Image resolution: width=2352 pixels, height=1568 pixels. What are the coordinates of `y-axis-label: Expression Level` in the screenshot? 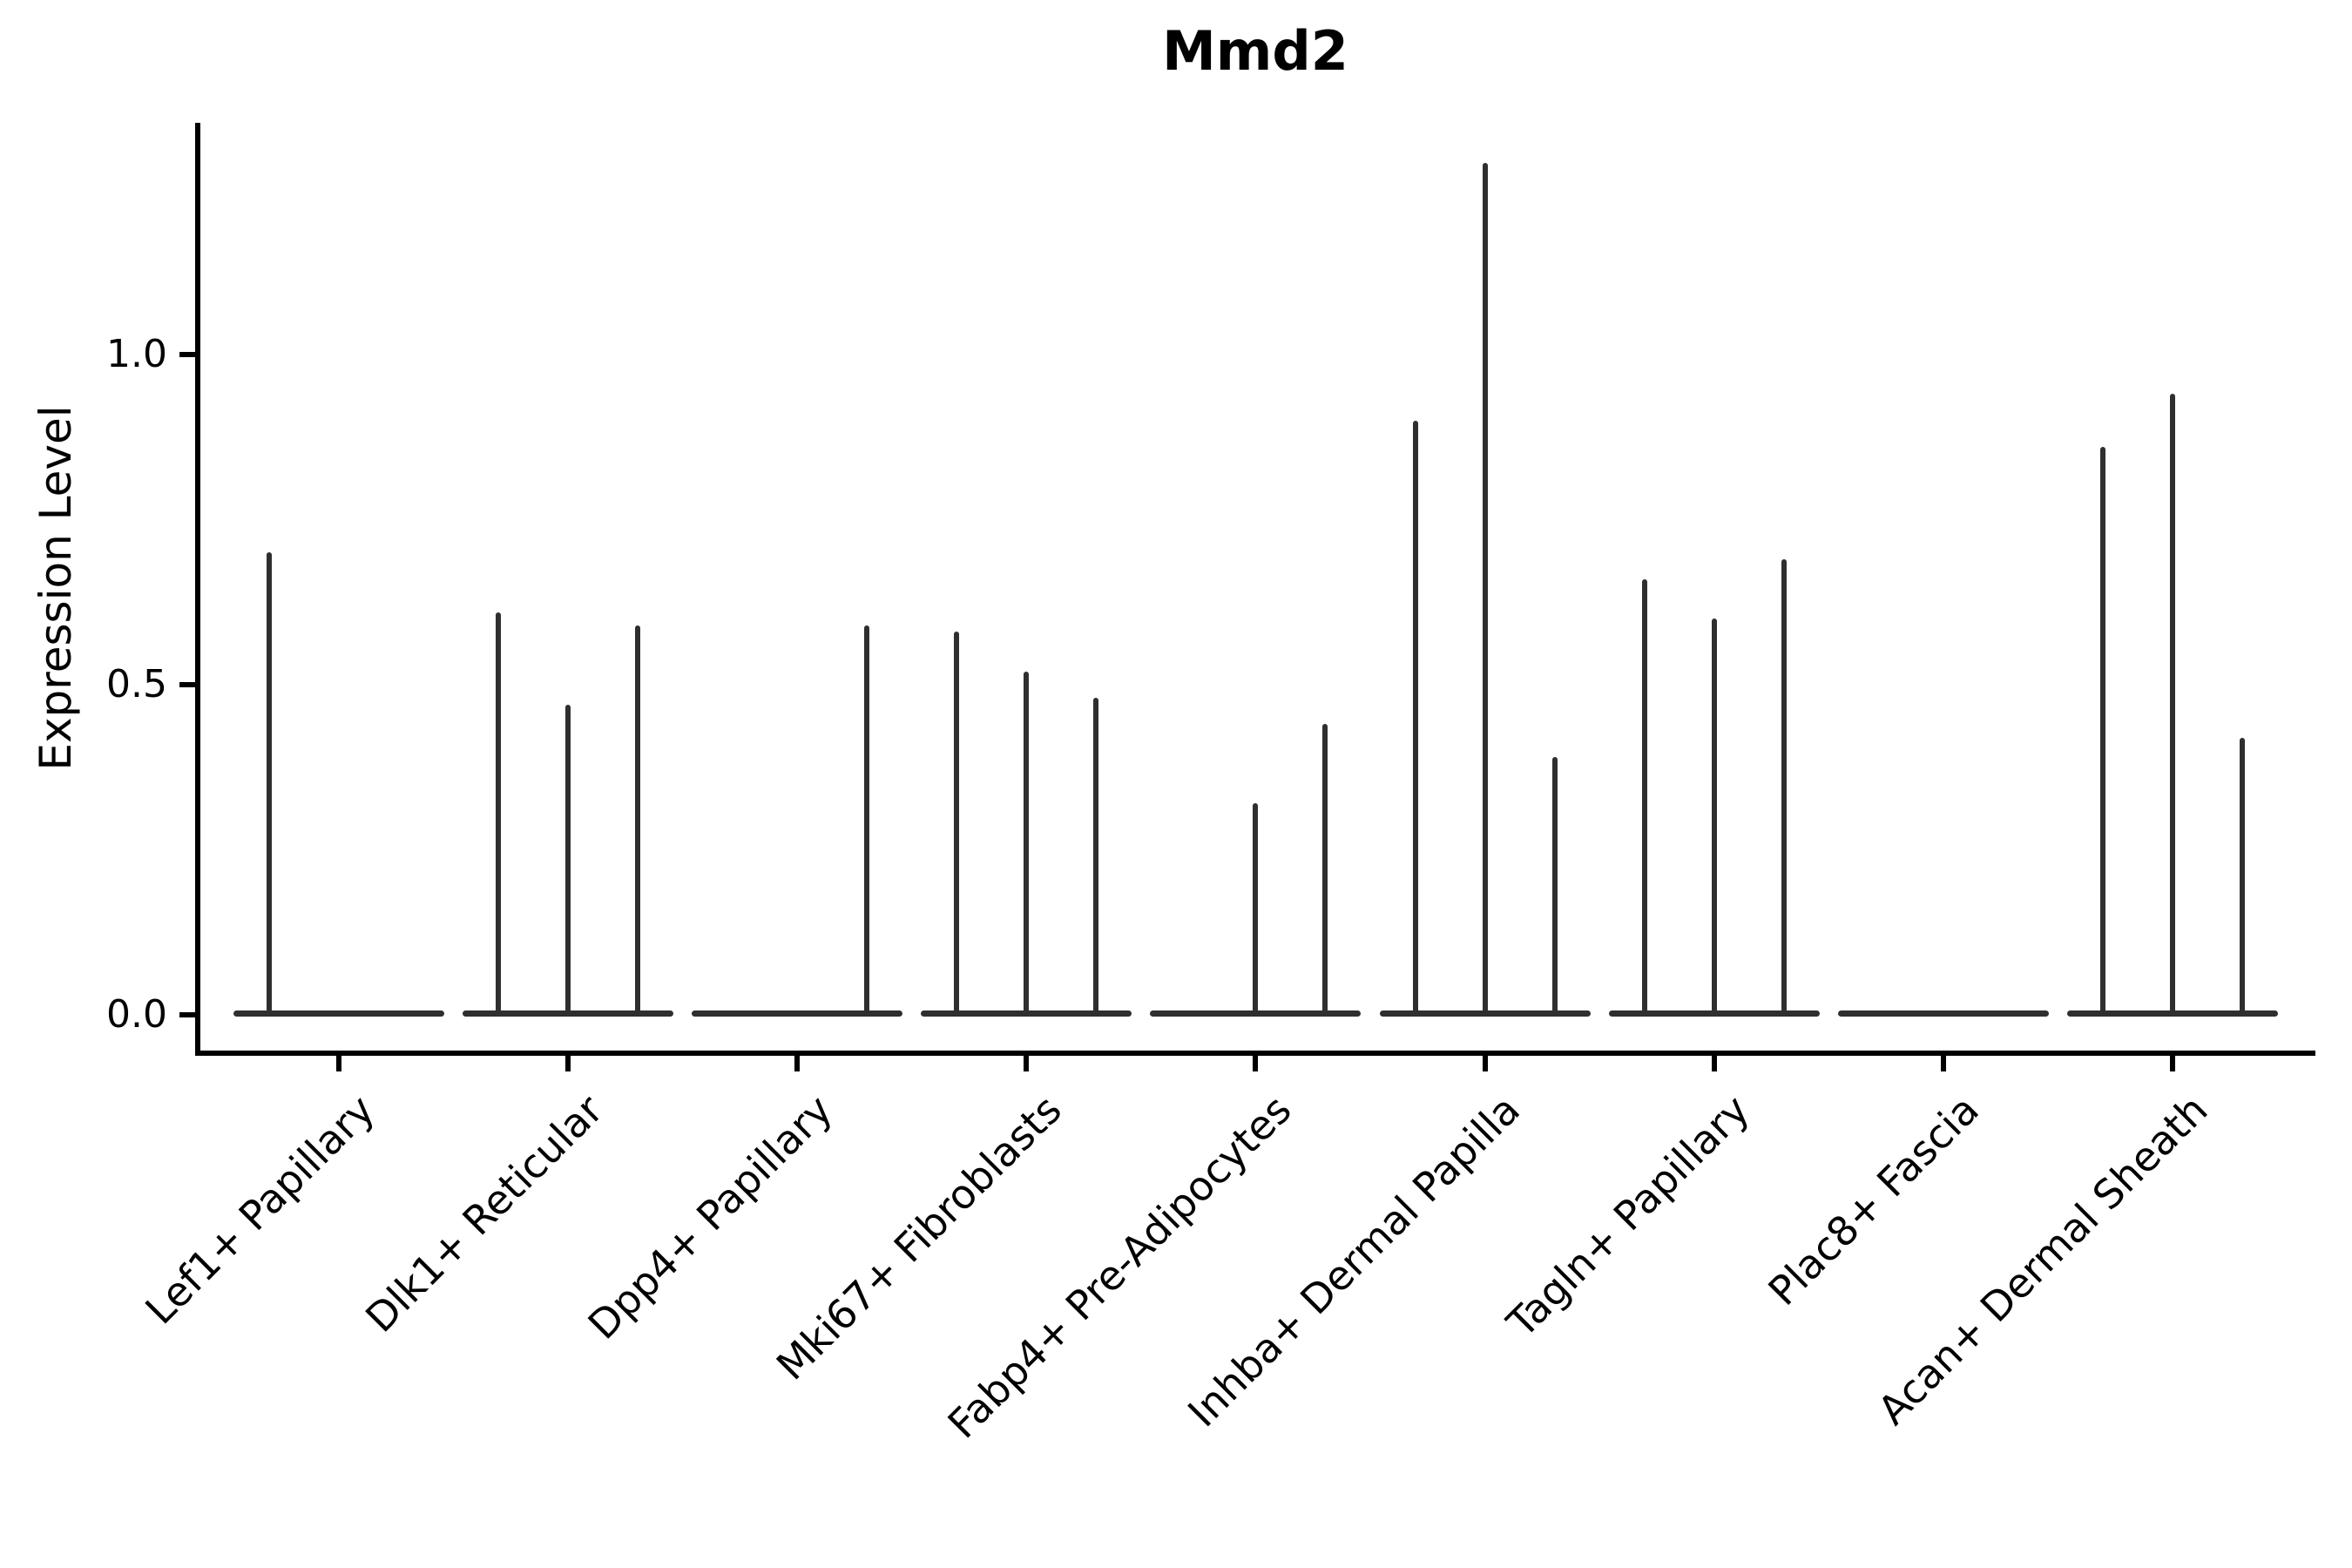 It's located at (56, 588).